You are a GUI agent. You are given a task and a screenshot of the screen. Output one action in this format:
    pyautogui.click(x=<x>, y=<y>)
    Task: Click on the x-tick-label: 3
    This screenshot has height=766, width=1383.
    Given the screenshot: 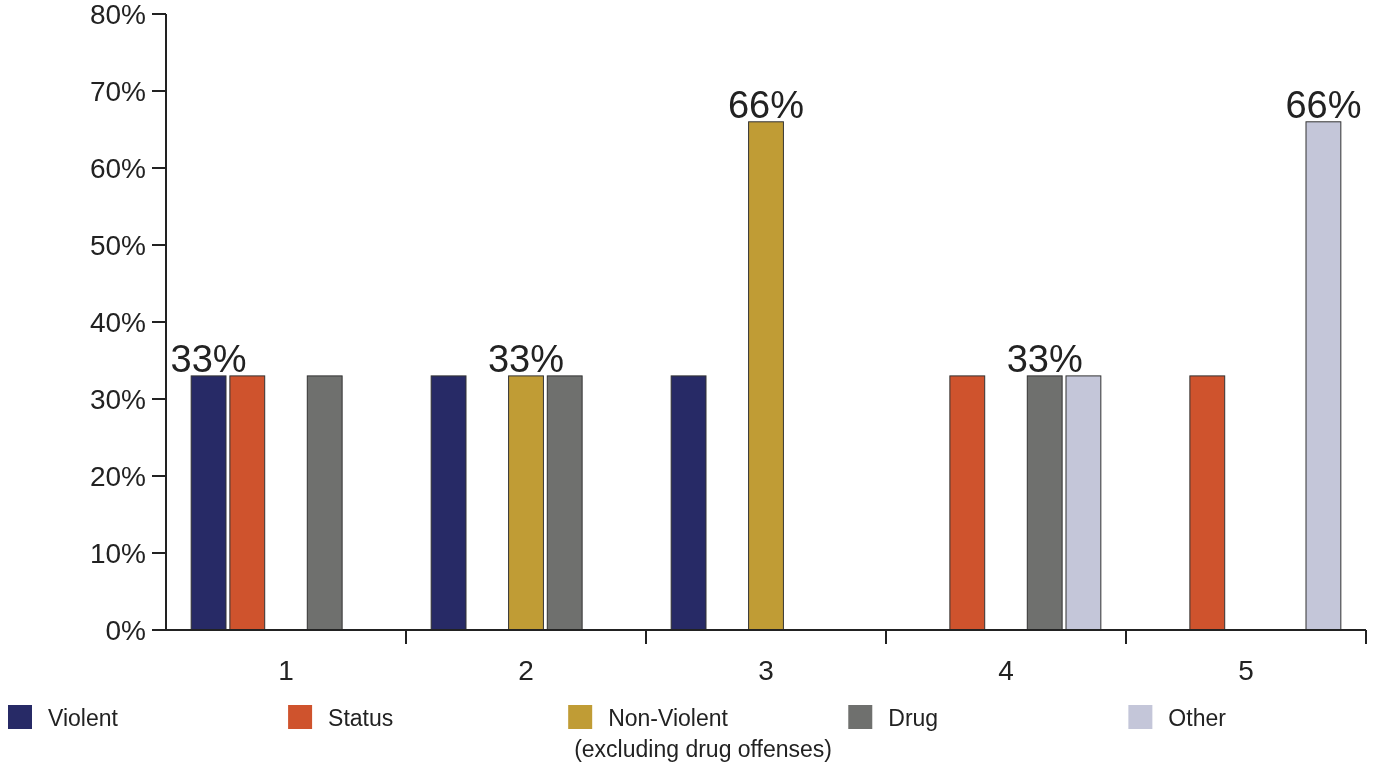 What is the action you would take?
    pyautogui.click(x=766, y=670)
    